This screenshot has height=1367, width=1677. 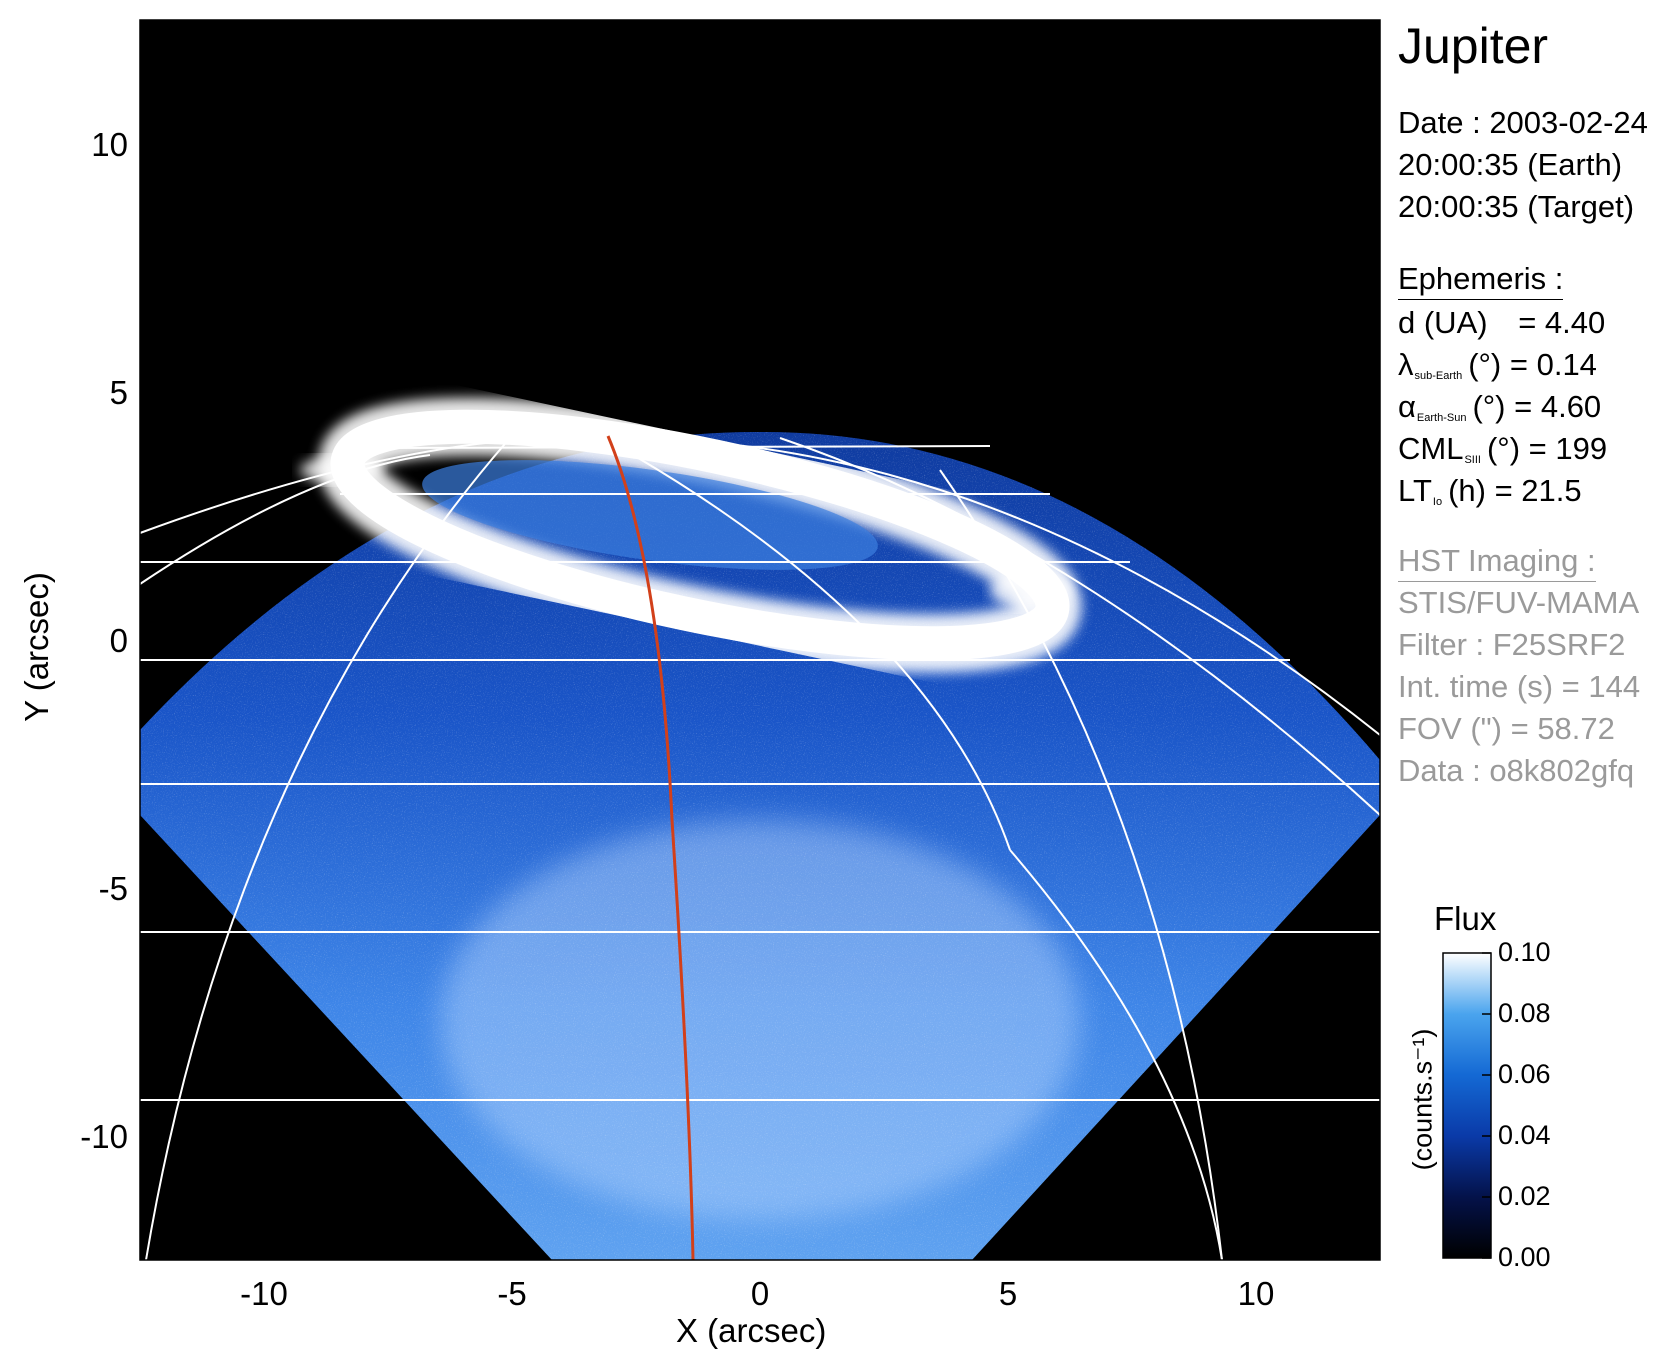 I want to click on cml-symbol: CML, so click(x=1431, y=448).